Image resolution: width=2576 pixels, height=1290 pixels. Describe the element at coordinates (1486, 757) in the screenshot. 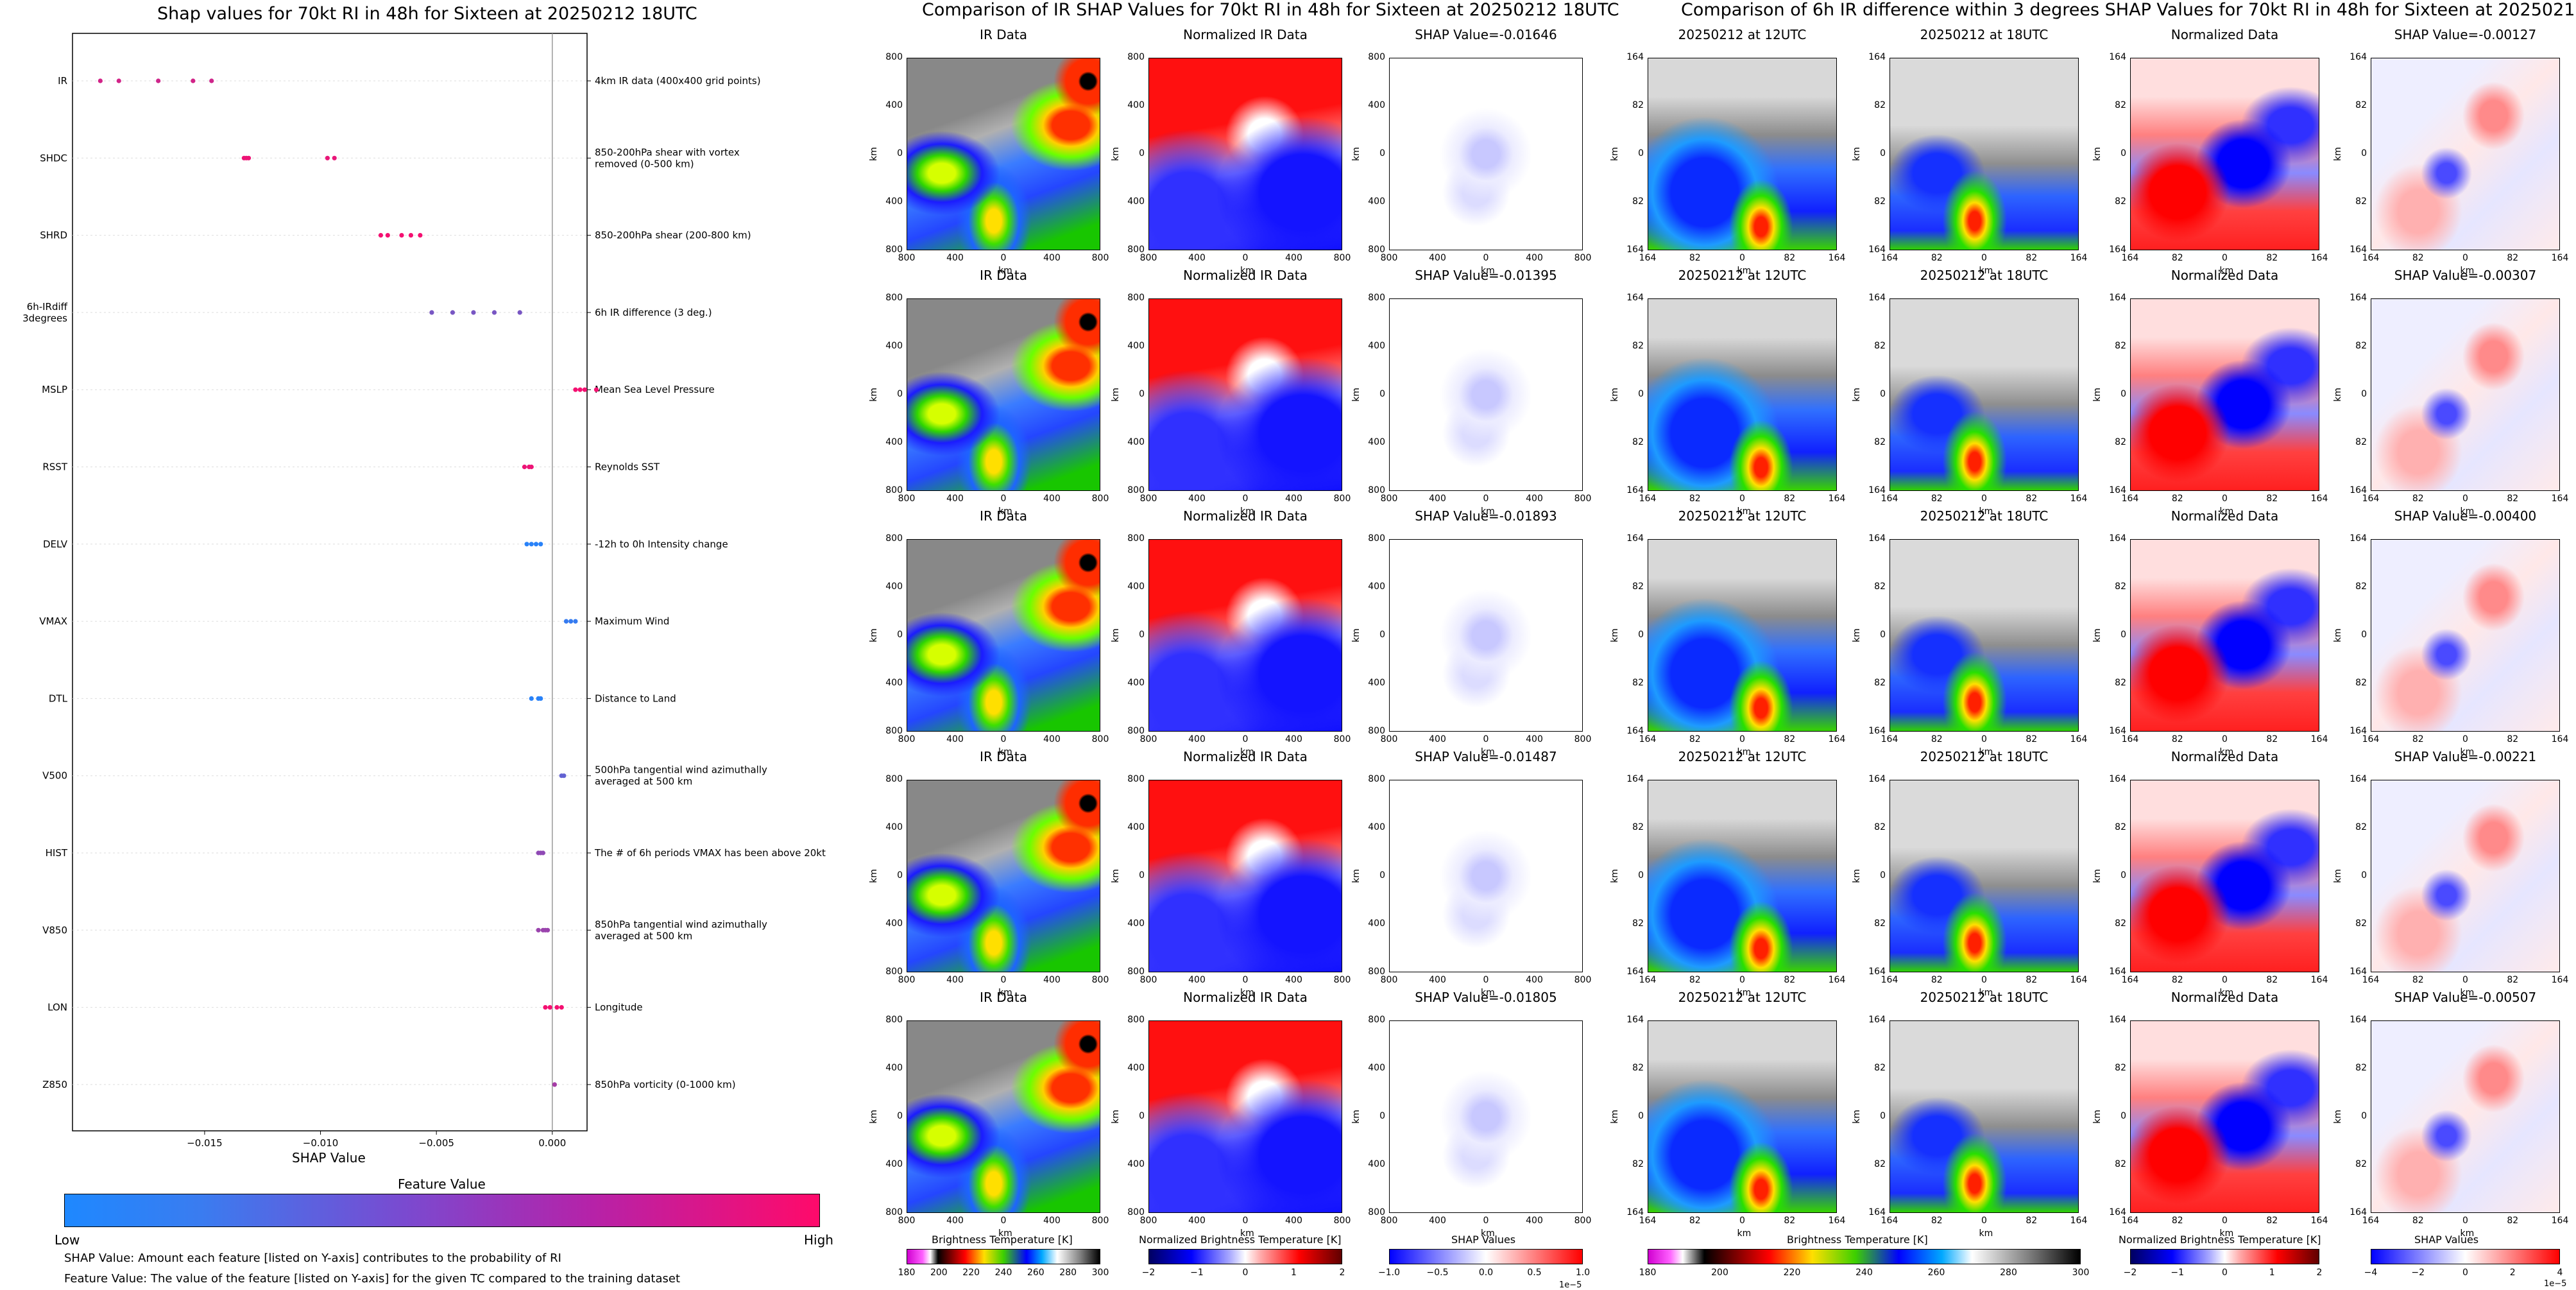

I see `ir-shap-panel-title: SHAP Value=-0.01487` at that location.